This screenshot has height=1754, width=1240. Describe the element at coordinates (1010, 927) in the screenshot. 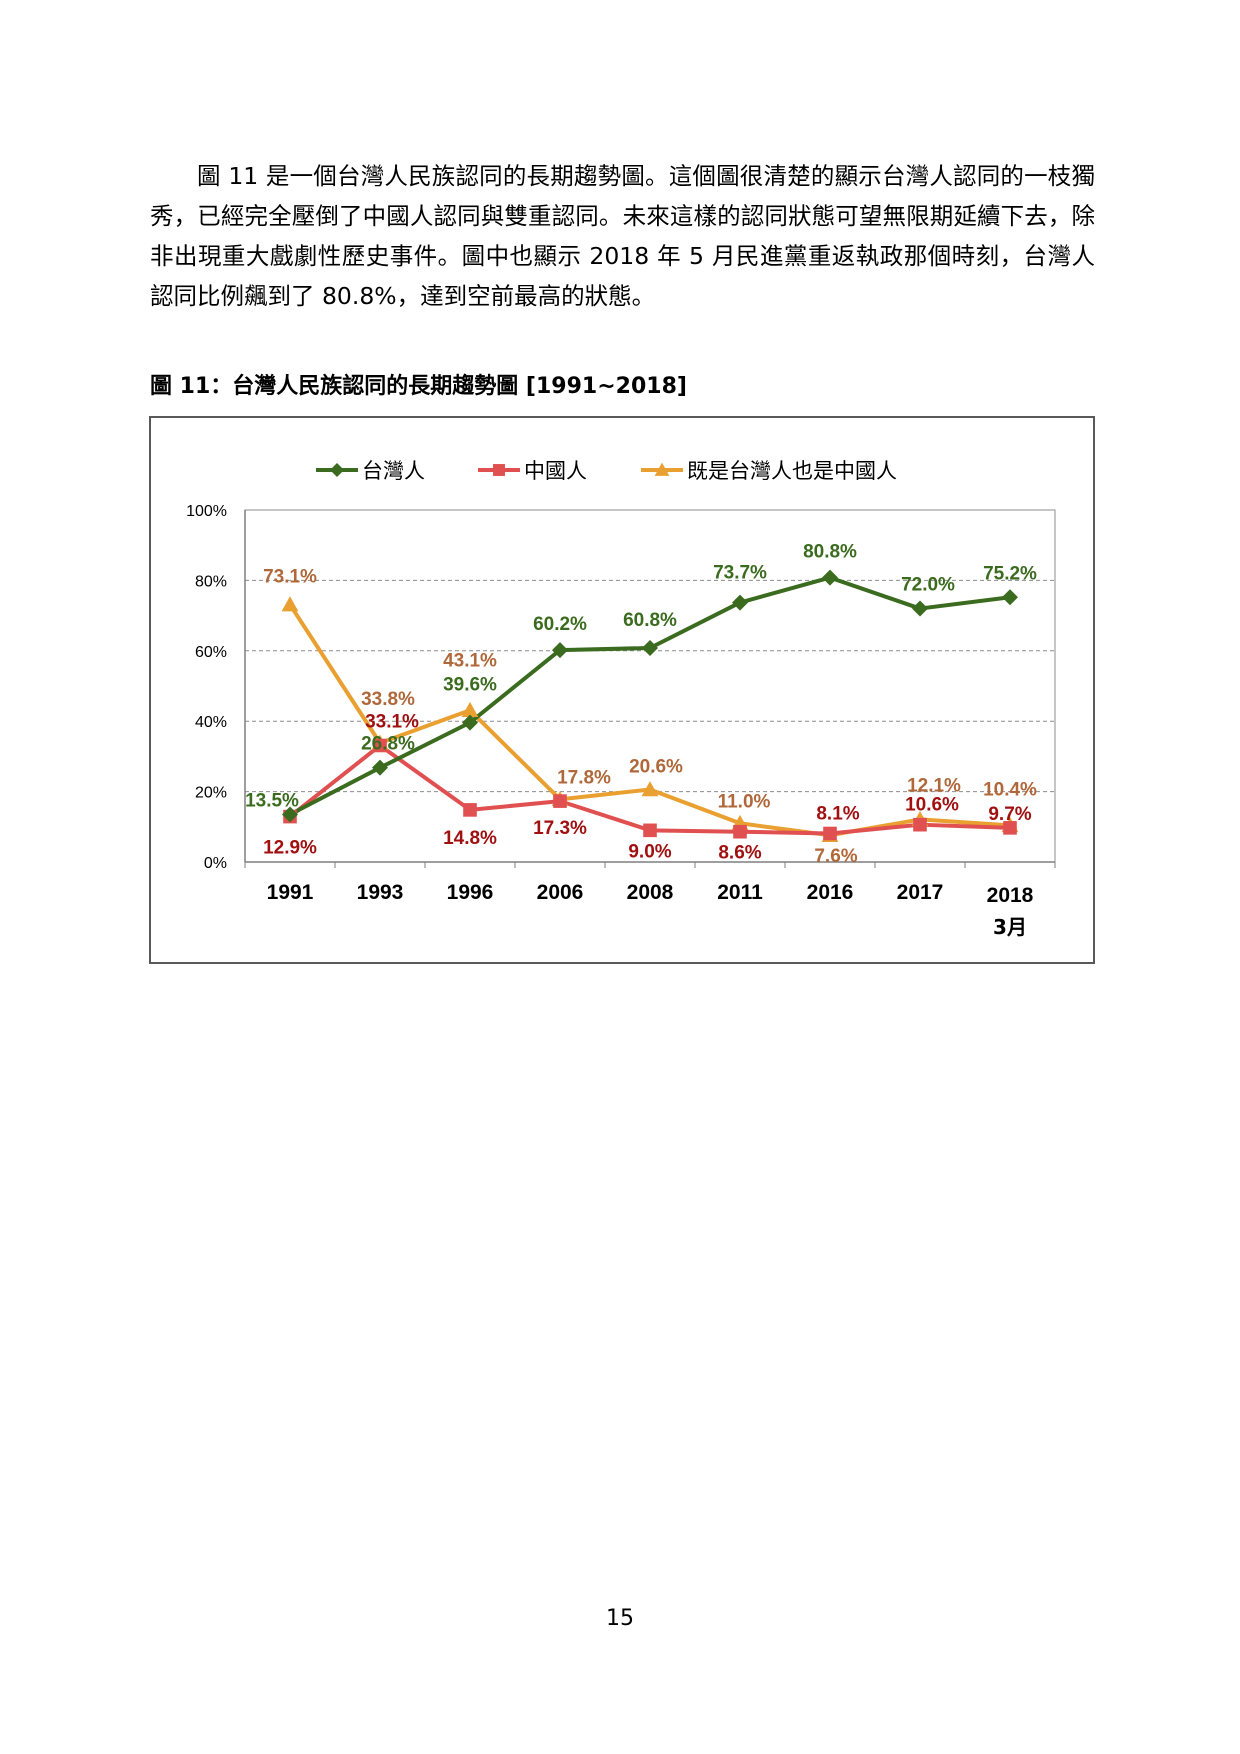

I see `x-tick-label-sub: 3月` at that location.